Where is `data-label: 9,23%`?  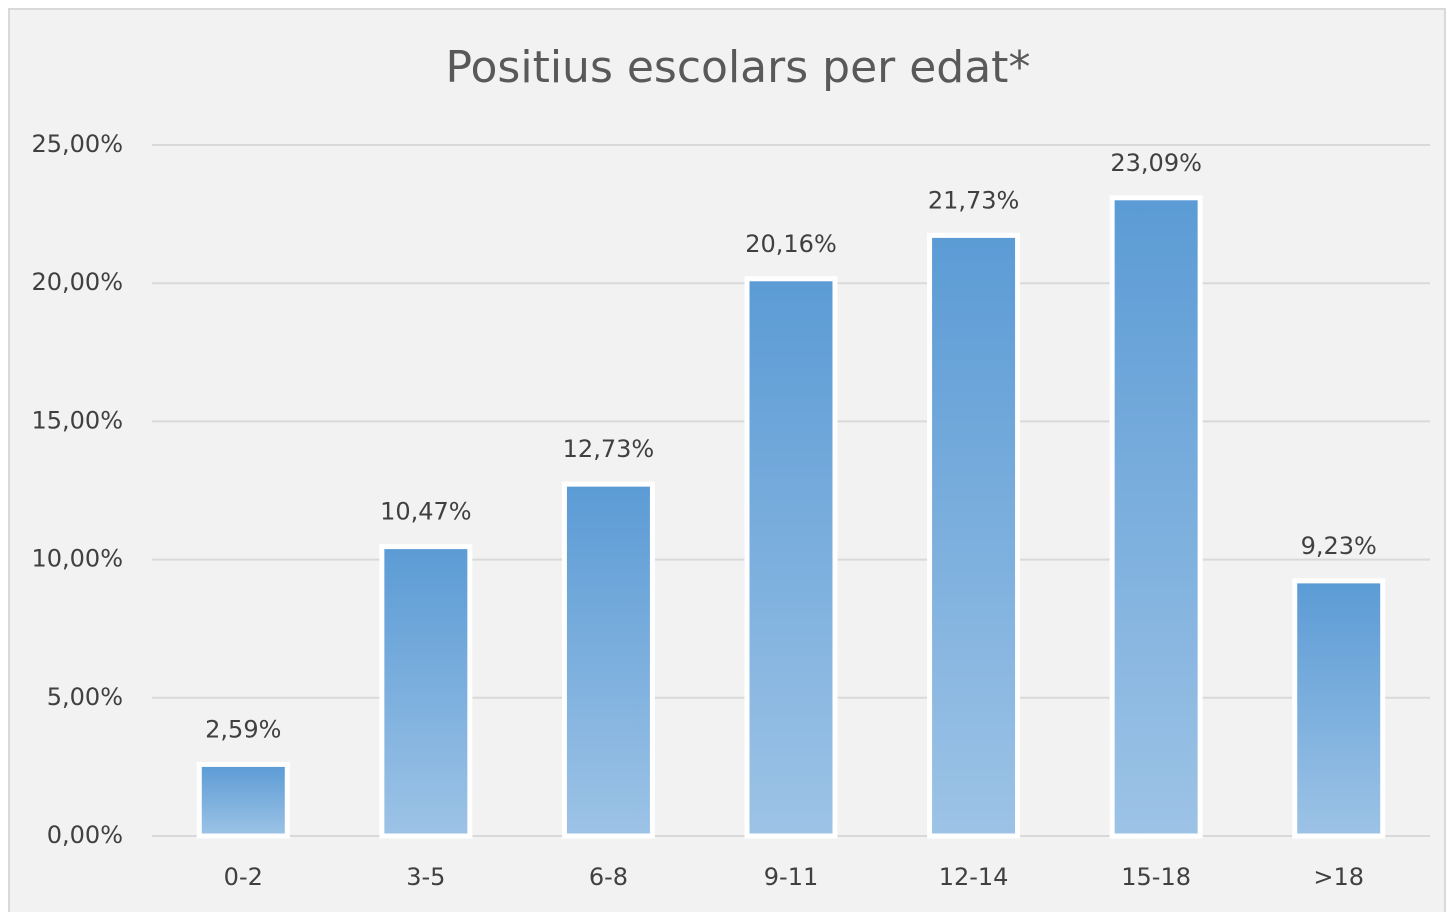 data-label: 9,23% is located at coordinates (1339, 546).